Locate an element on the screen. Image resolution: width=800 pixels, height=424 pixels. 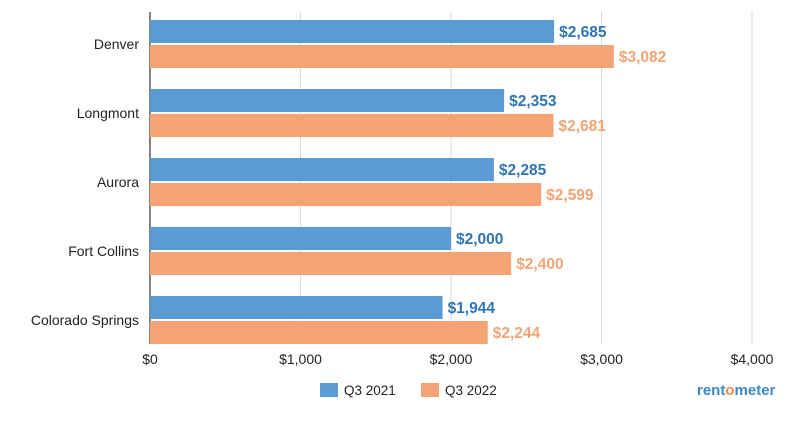
data-label: $2,400 is located at coordinates (539, 264).